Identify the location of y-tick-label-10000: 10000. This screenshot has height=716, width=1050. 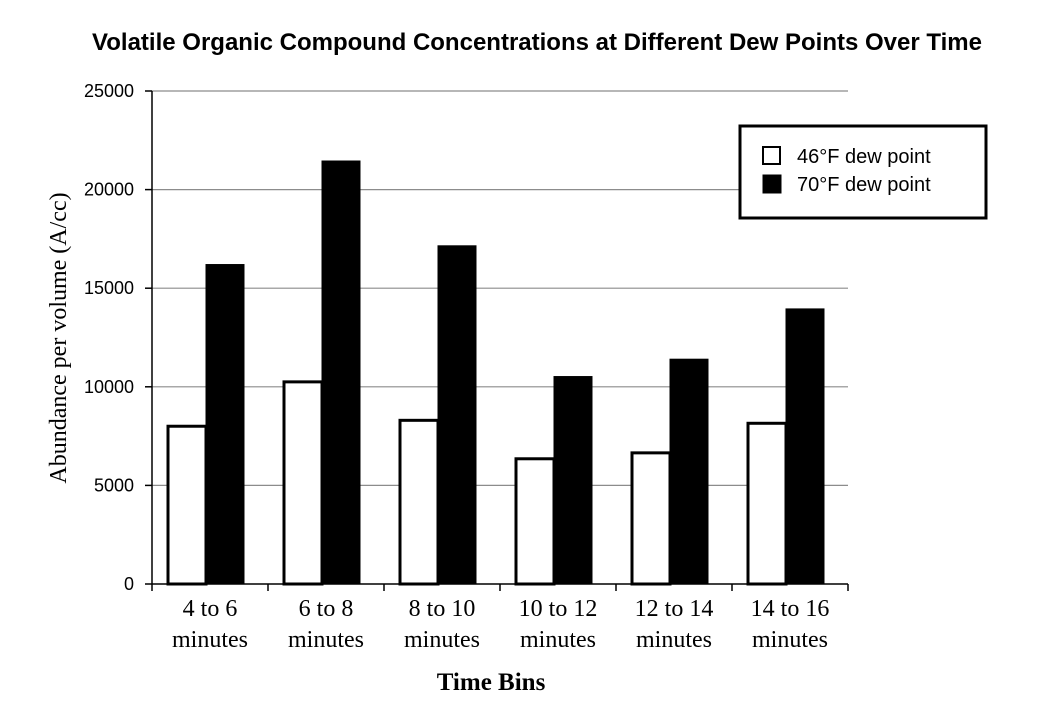
(109, 387).